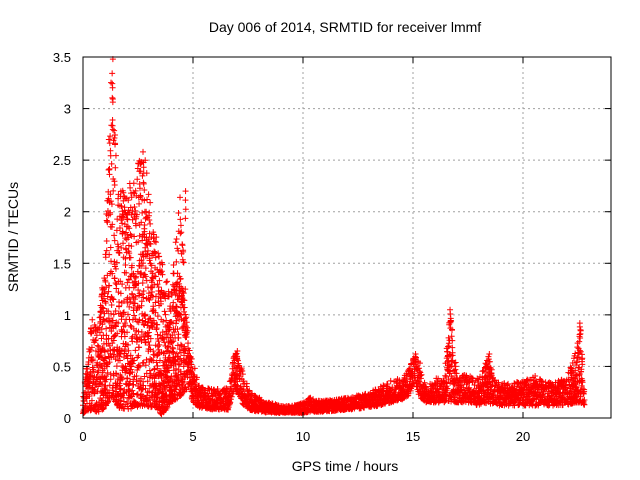 The height and width of the screenshot is (480, 640). What do you see at coordinates (523, 436) in the screenshot?
I see `x-tick-label: 20` at bounding box center [523, 436].